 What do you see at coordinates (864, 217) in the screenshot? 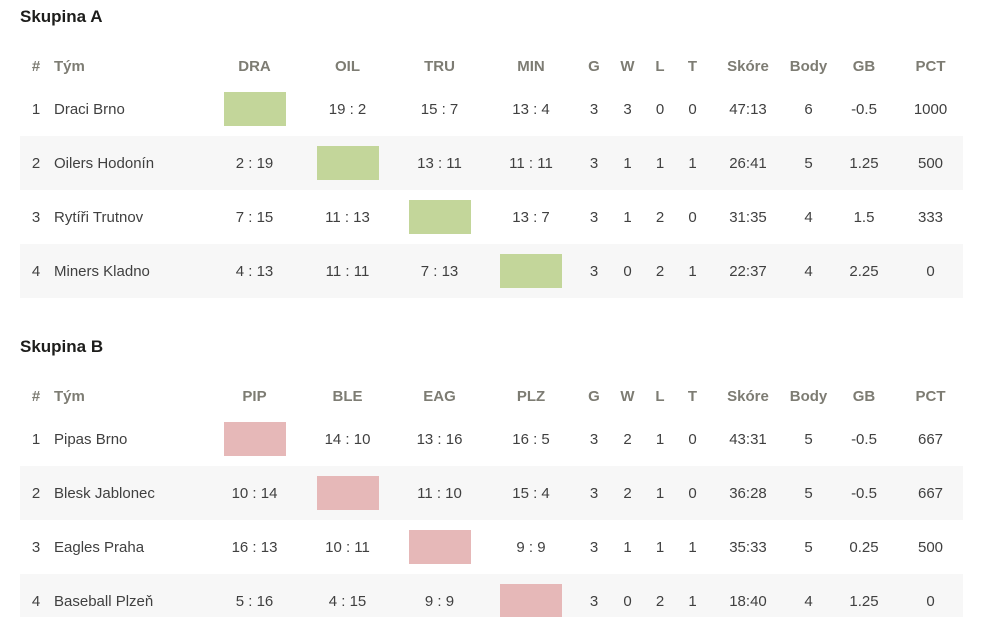
I see `gb-cell: 1.5` at bounding box center [864, 217].